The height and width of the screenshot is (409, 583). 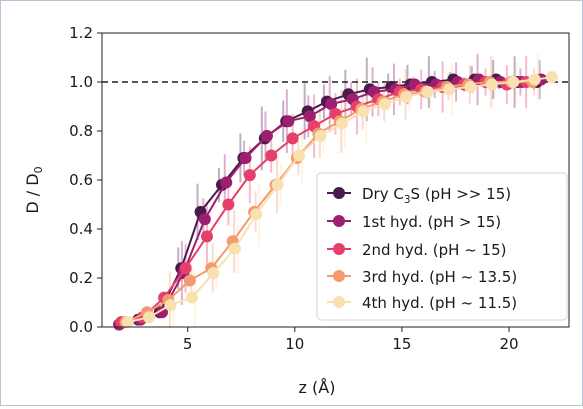 I want to click on legend-label-4th-hyd: 4th hyd. (pH ~ 11.5), so click(x=439, y=303).